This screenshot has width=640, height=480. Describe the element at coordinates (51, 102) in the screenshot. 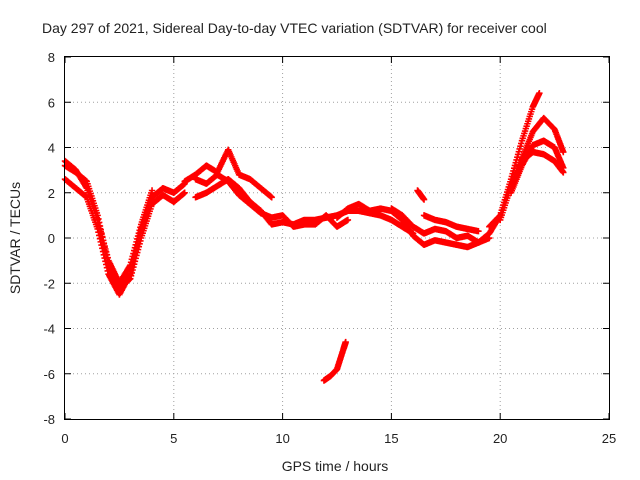

I see `y-tick-label: 6` at that location.